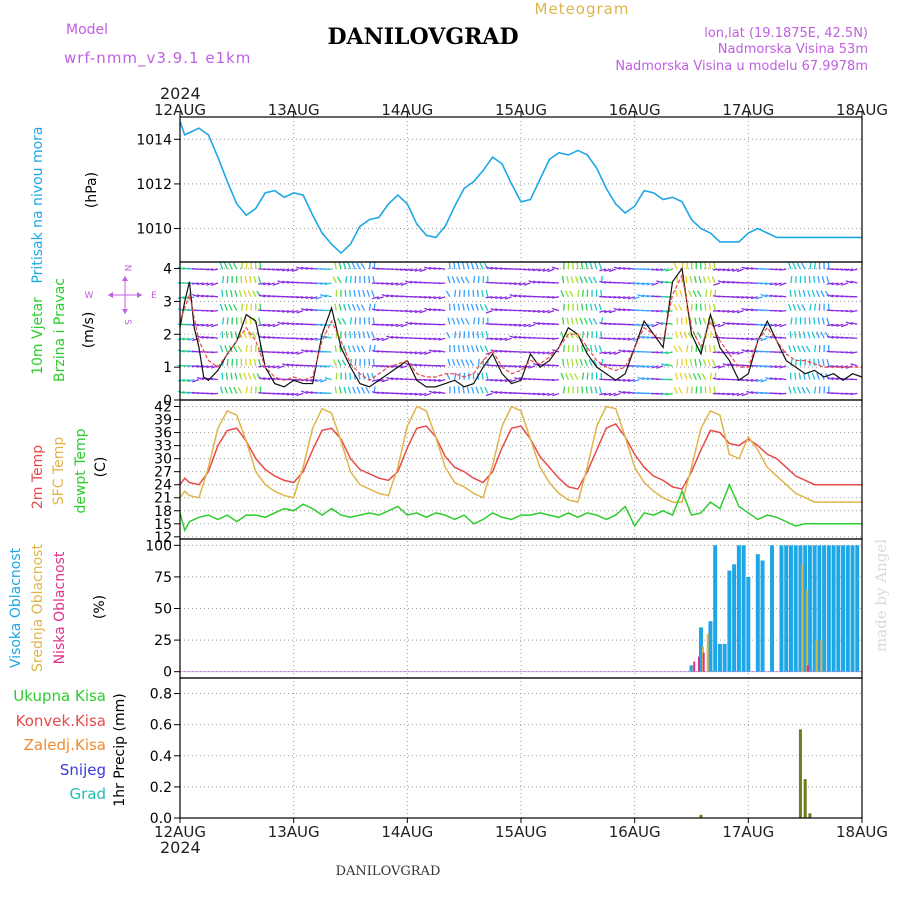 The width and height of the screenshot is (900, 900). What do you see at coordinates (167, 335) in the screenshot?
I see `y-tick-label: 2` at bounding box center [167, 335].